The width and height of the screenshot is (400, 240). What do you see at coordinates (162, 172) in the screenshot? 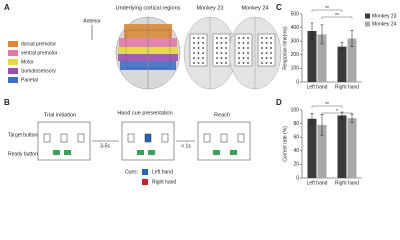
I see `cue-label: Left hand` at bounding box center [162, 172].